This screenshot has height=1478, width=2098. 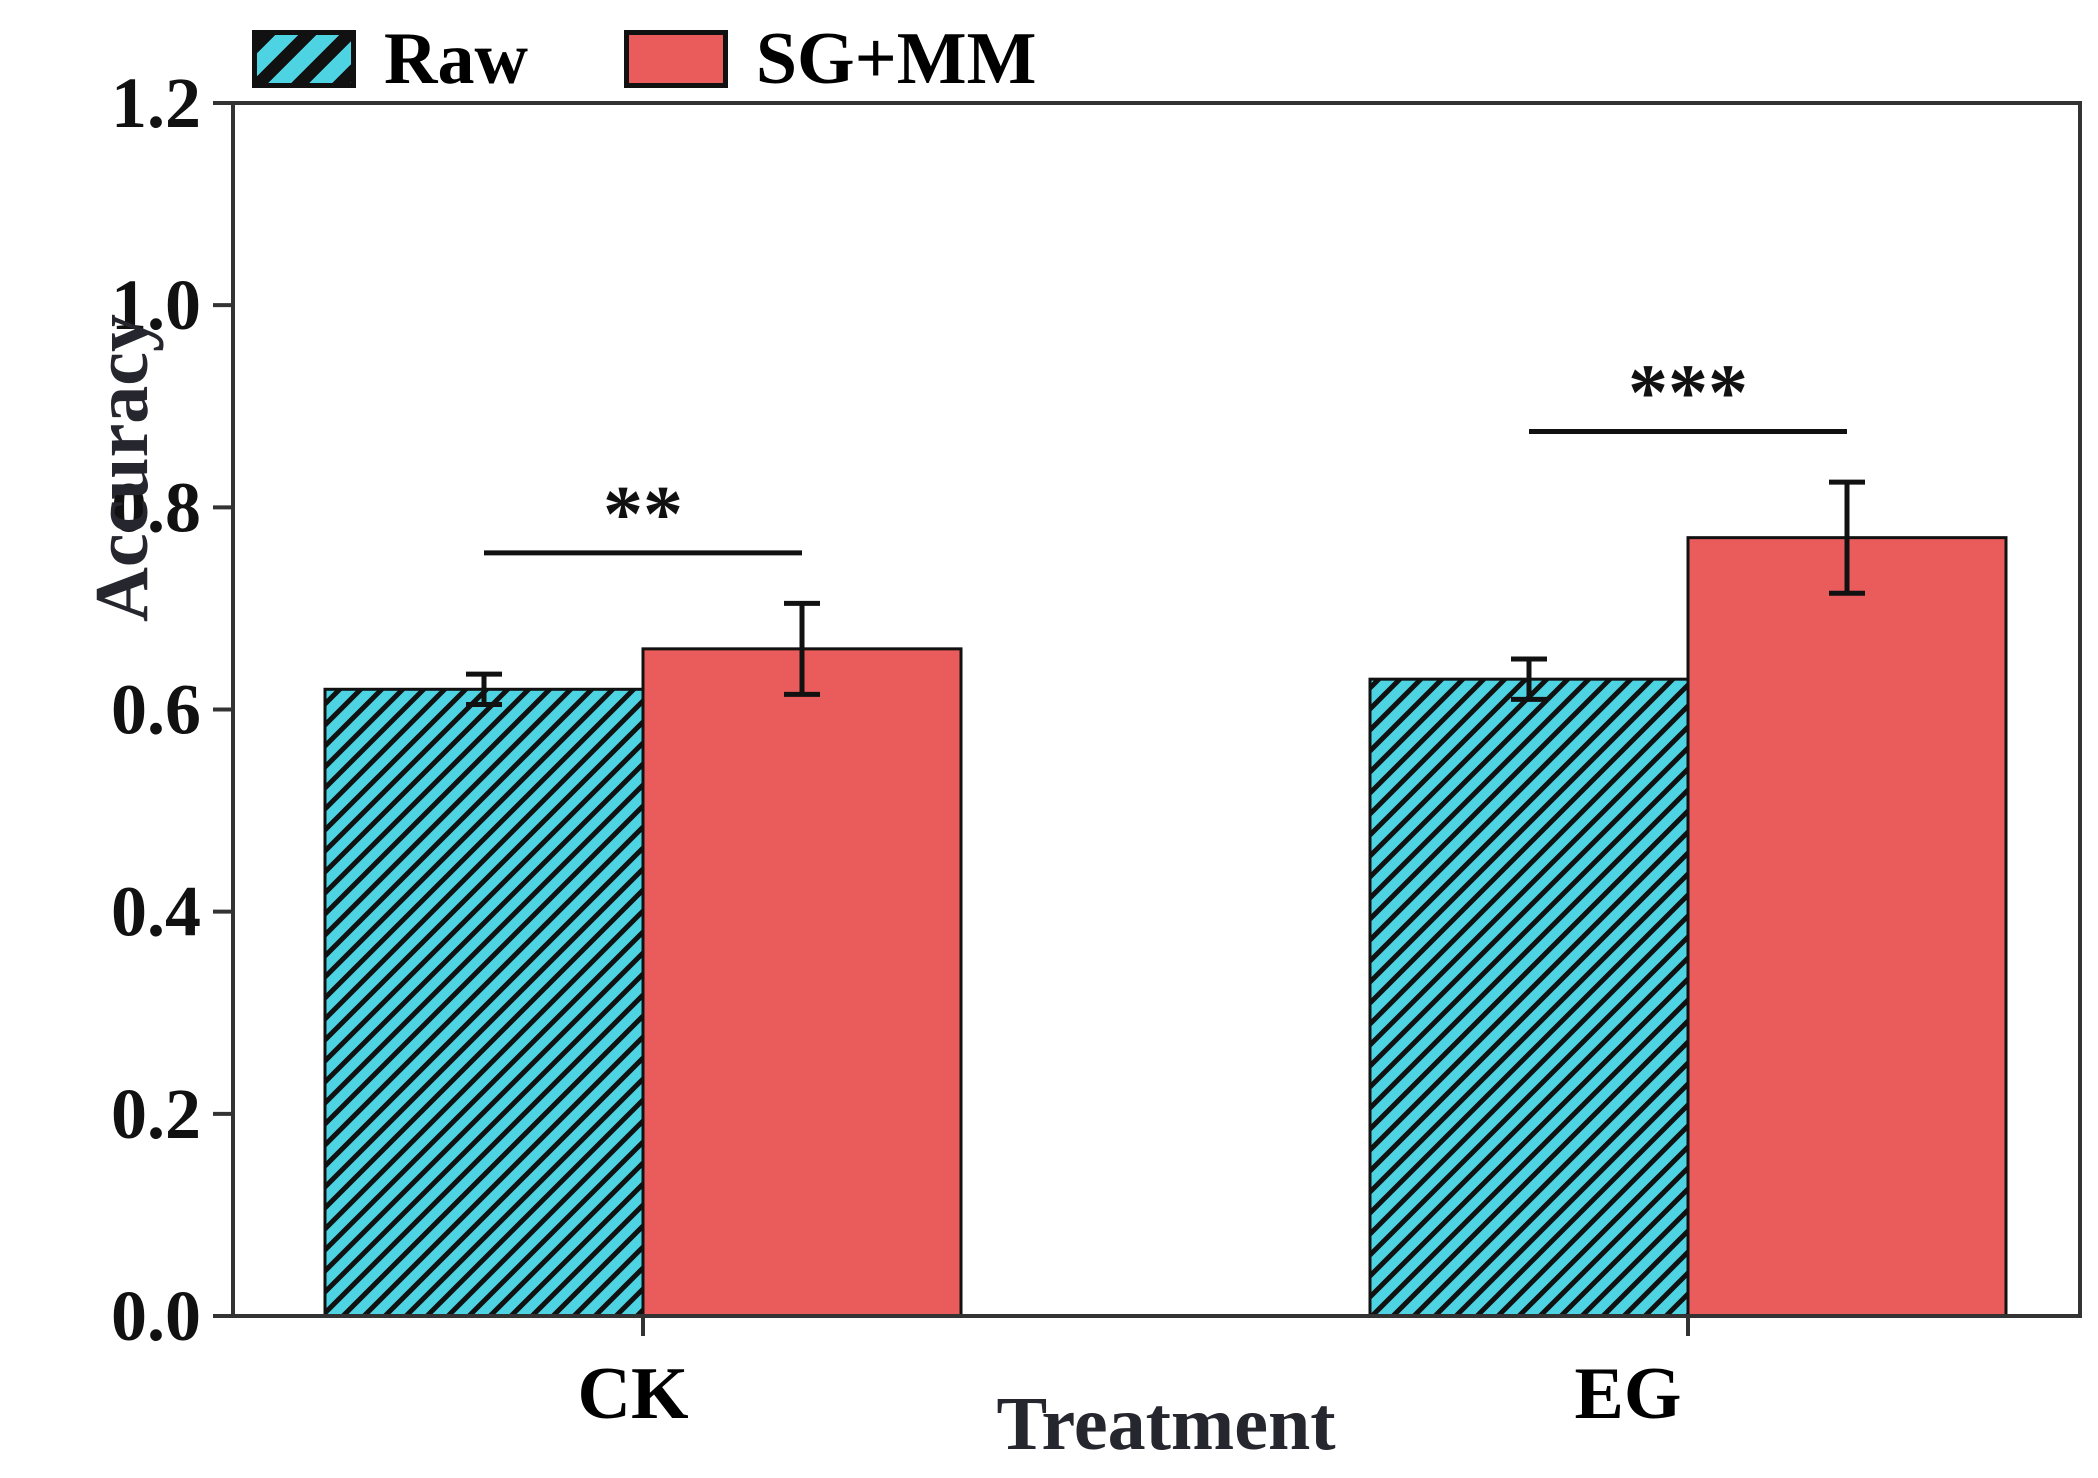 What do you see at coordinates (304, 59) in the screenshot?
I see `legend-swatch-raw-hatched` at bounding box center [304, 59].